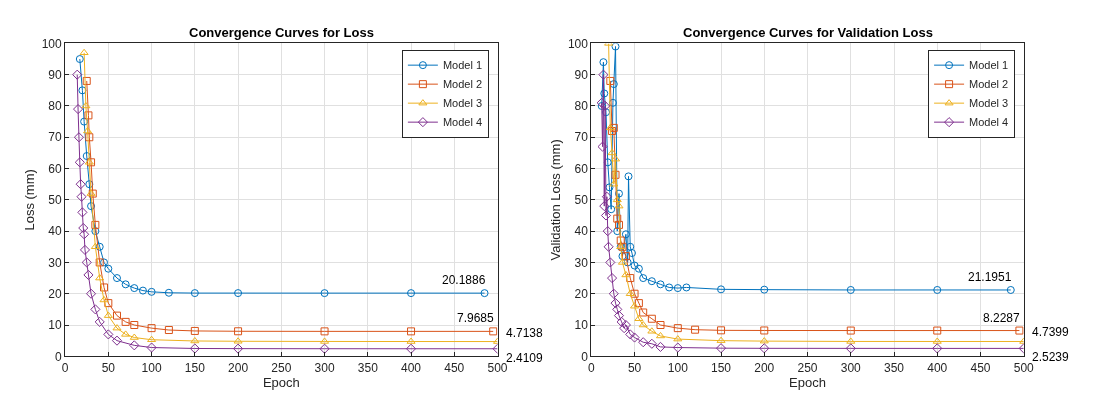  I want to click on y-tick-label: 100, so click(52, 43).